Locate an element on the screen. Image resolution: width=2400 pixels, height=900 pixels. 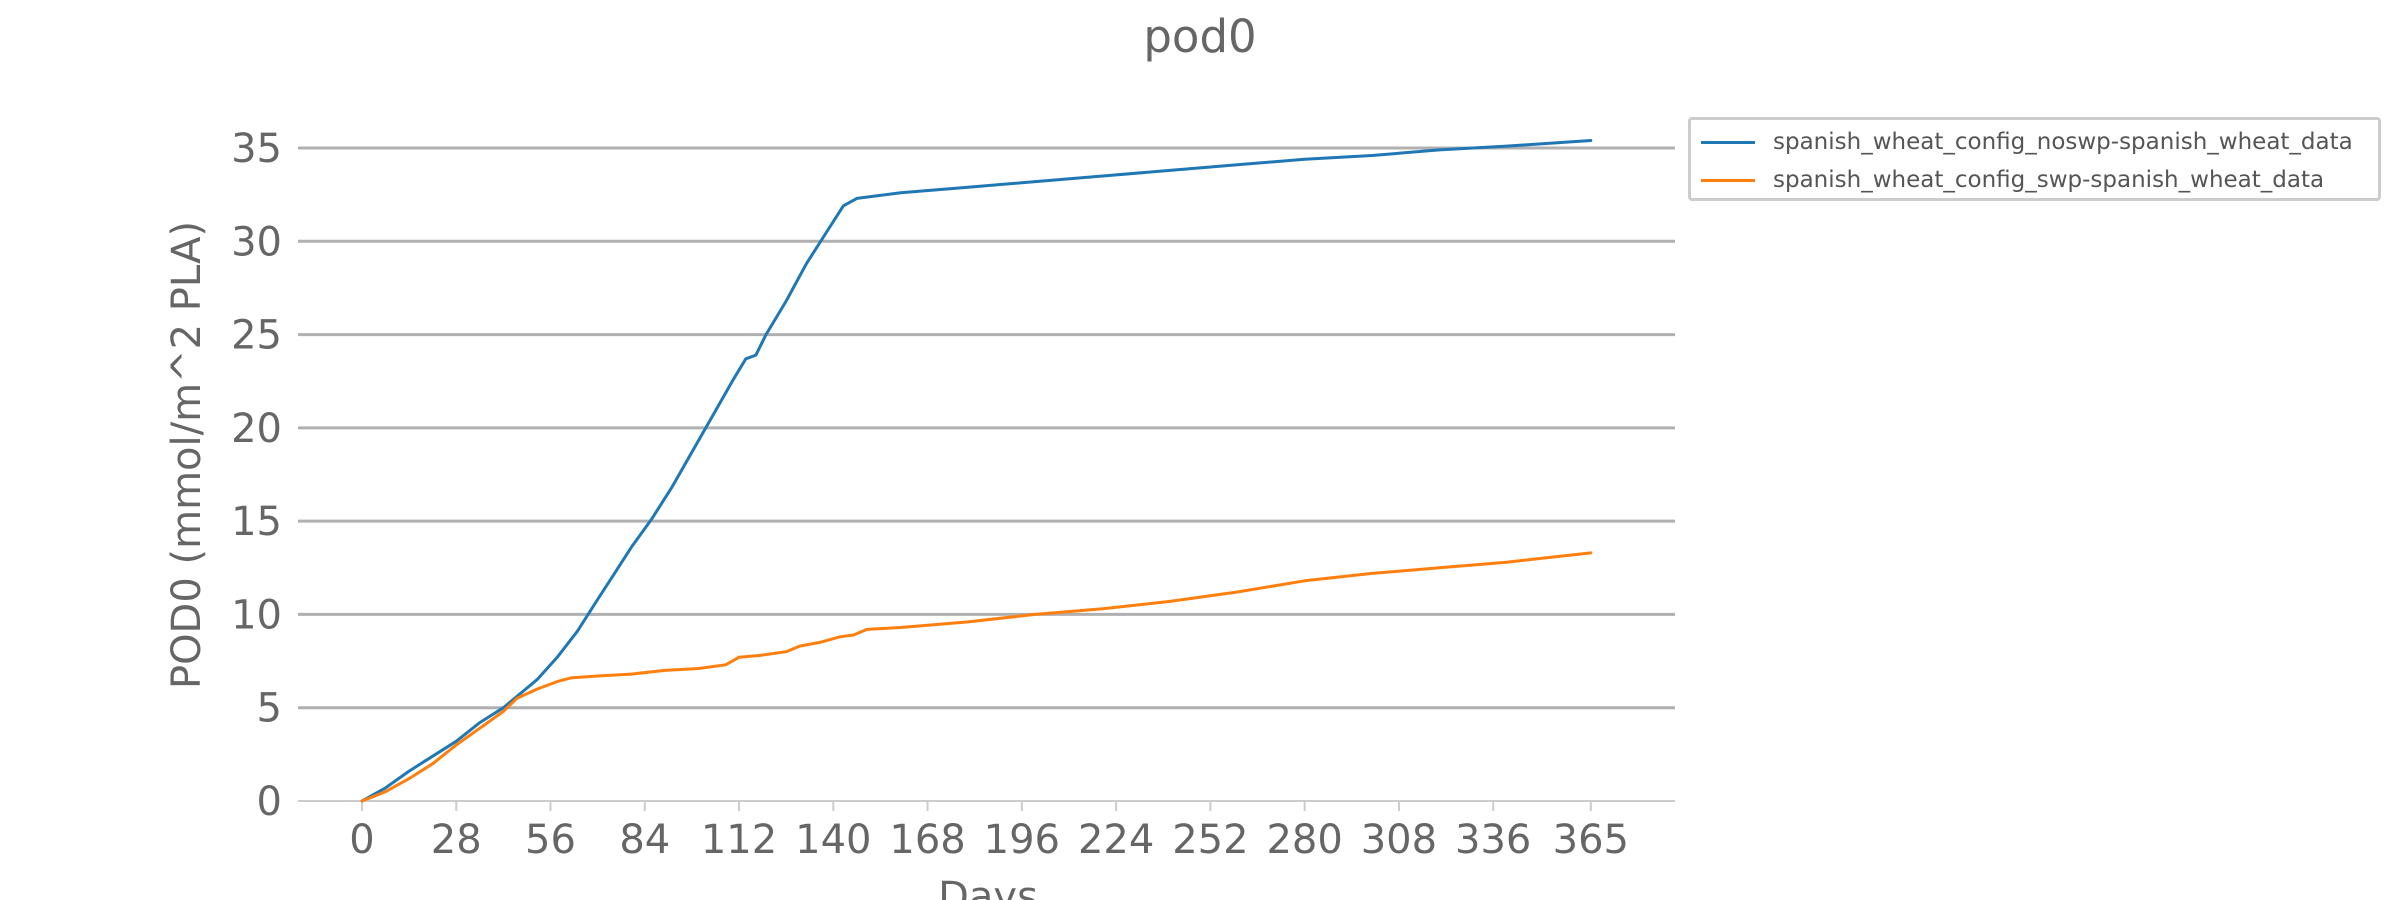
x-tick-label: 56 is located at coordinates (550, 840).